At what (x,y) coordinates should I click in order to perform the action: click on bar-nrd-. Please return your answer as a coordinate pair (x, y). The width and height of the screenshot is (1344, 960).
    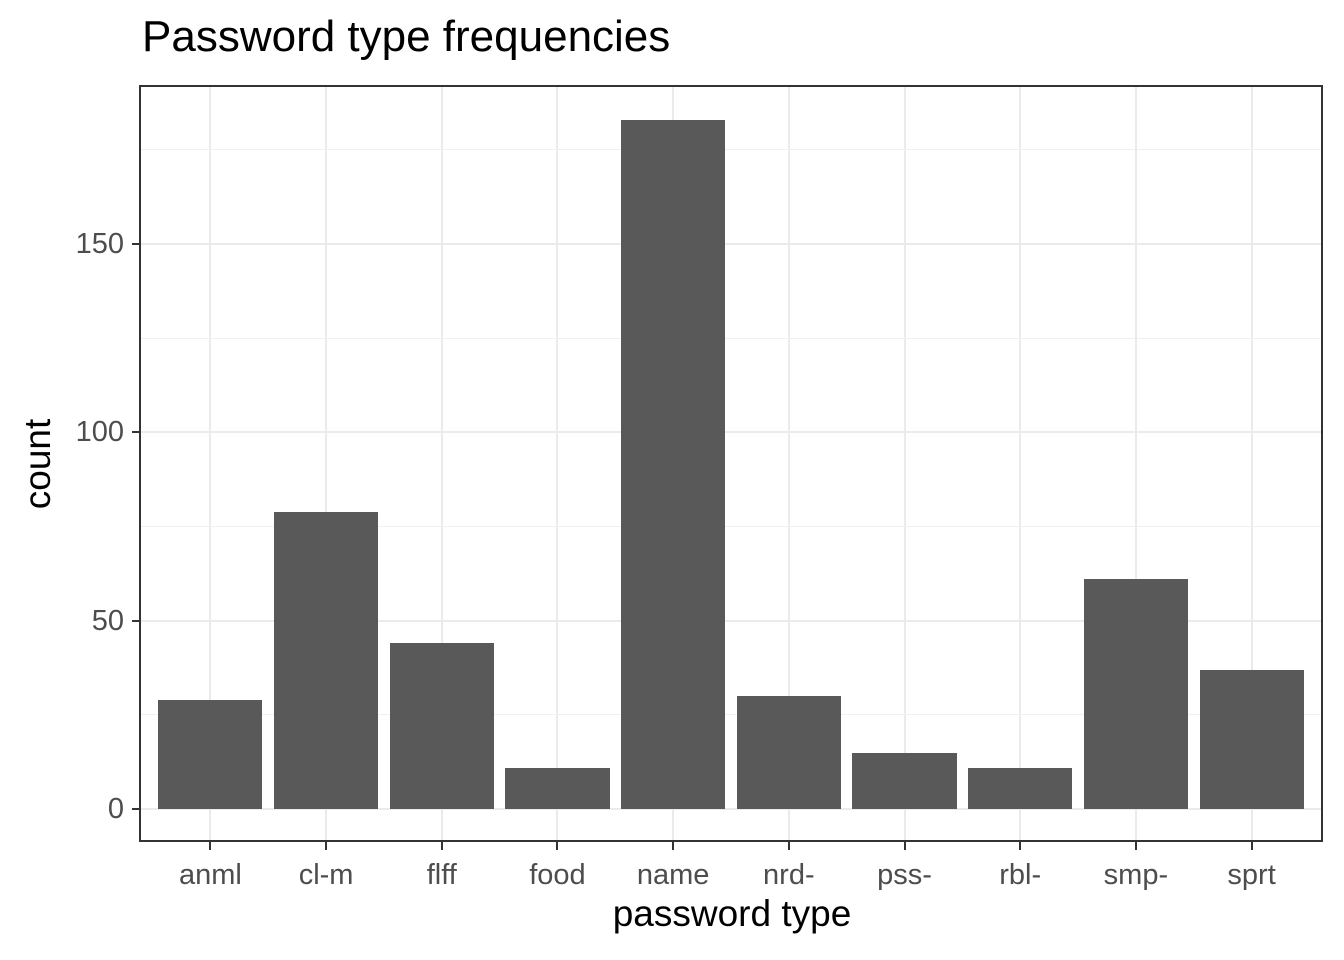
    Looking at the image, I should click on (788, 753).